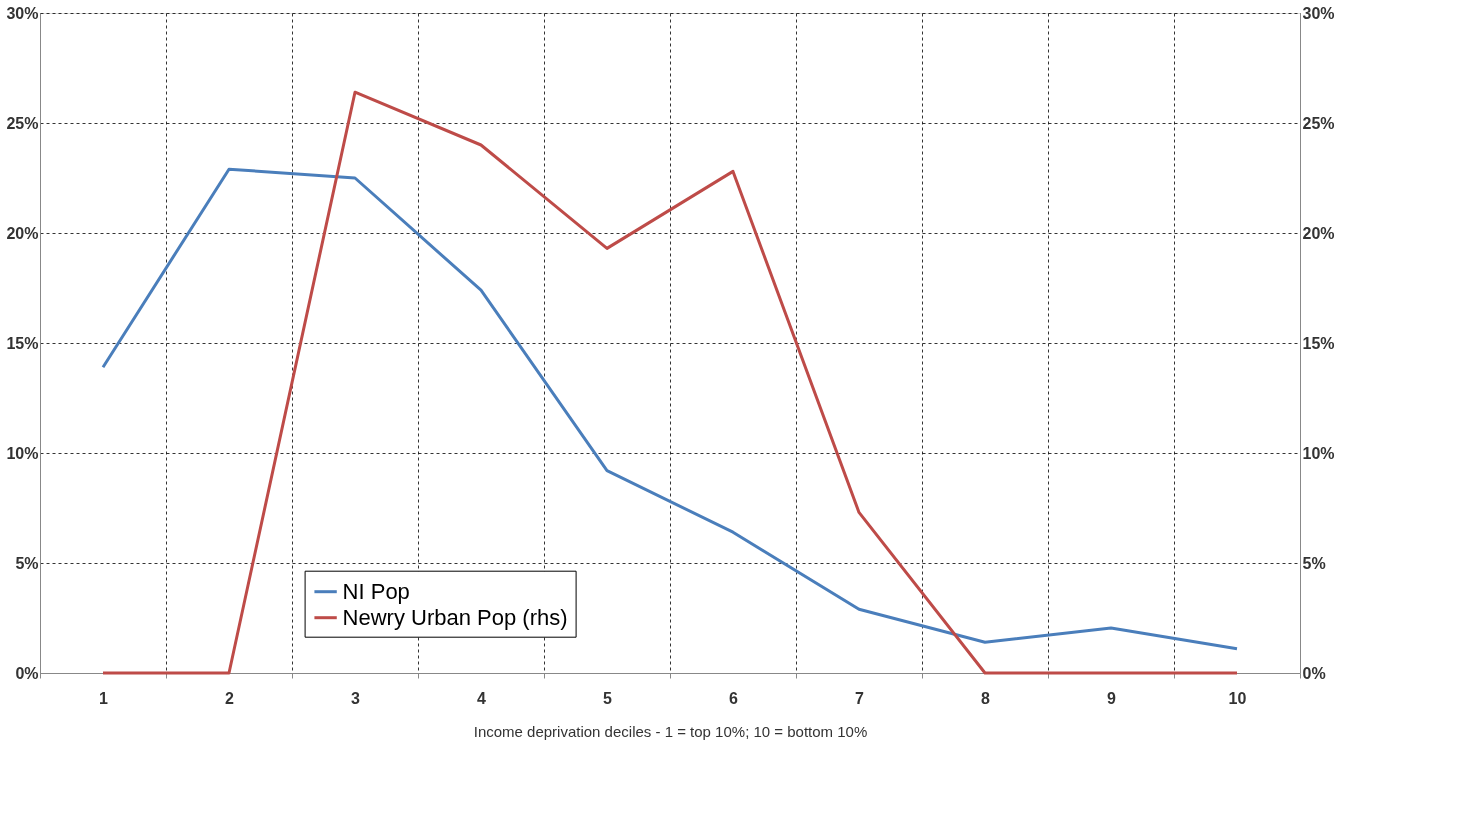 The image size is (1480, 828). I want to click on y2-tick-label: 5%, so click(1314, 563).